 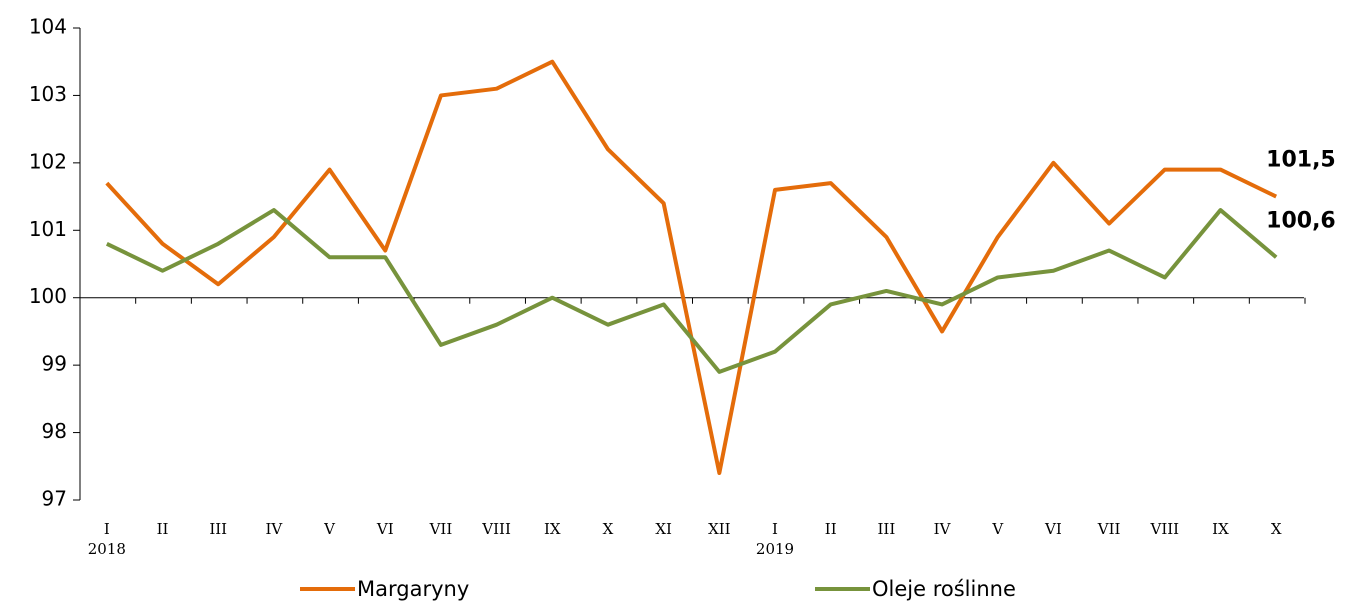 What do you see at coordinates (1301, 160) in the screenshot?
I see `value-label: 101,5` at bounding box center [1301, 160].